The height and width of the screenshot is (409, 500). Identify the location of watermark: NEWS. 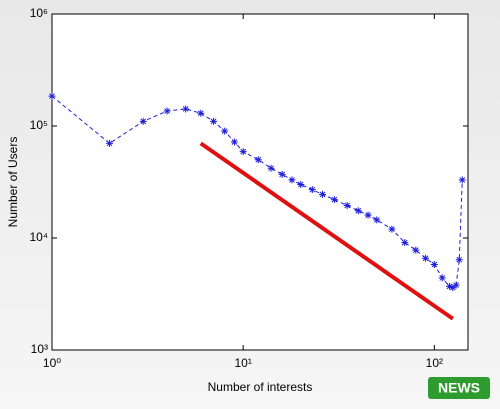
(459, 388).